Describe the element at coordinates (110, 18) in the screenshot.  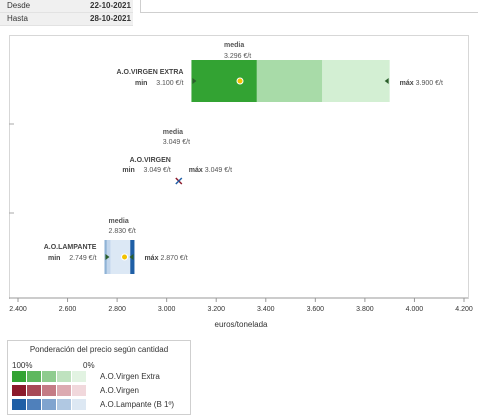
I see `hasta-value: 28-10-2021` at that location.